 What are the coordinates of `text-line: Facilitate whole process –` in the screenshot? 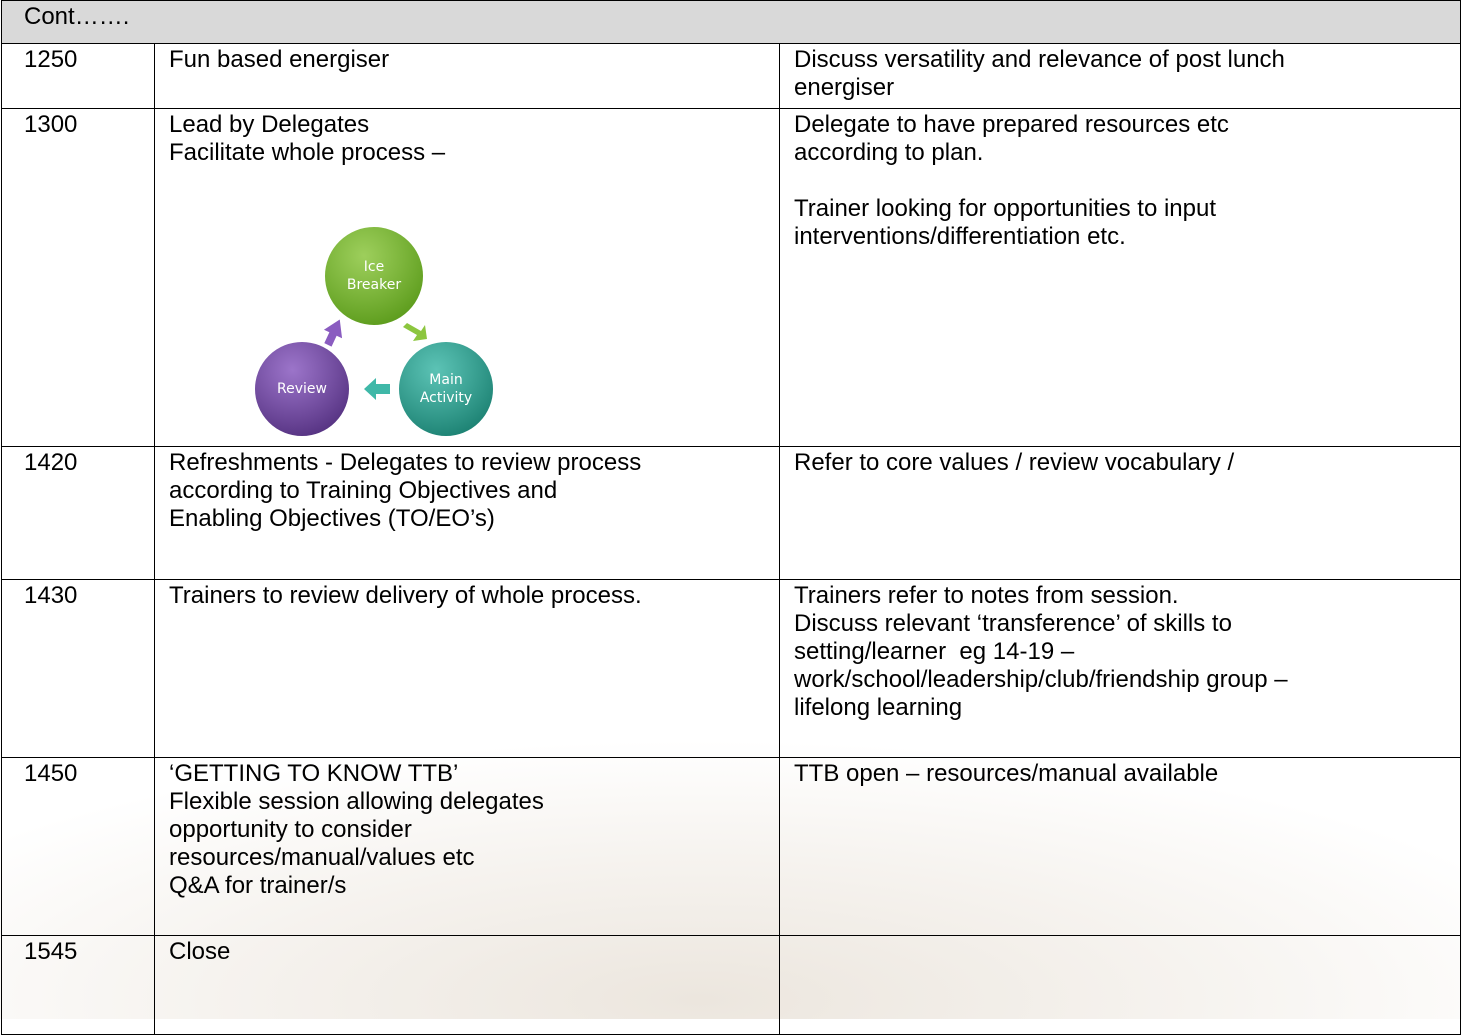 It's located at (307, 152).